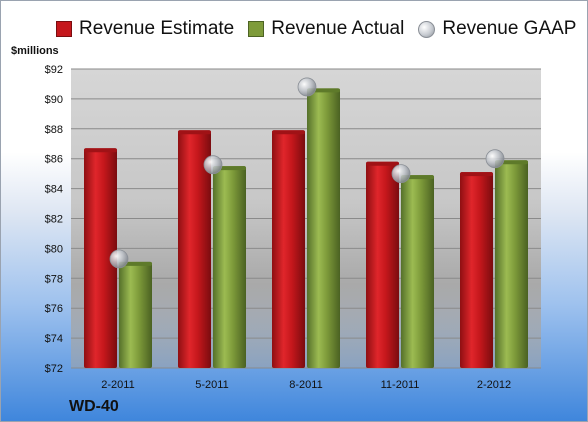 This screenshot has height=422, width=588. What do you see at coordinates (256, 29) in the screenshot?
I see `legend-swatch-actual` at bounding box center [256, 29].